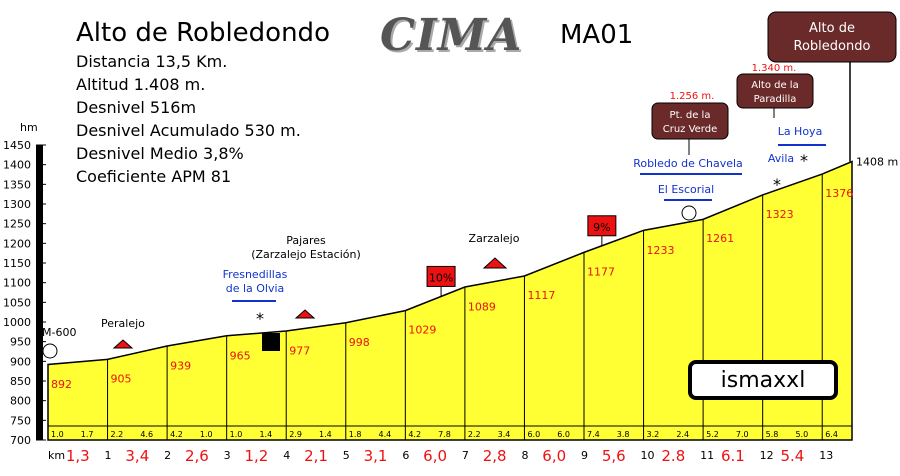 The width and height of the screenshot is (900, 476). I want to click on x-tick-label: 4, so click(286, 455).